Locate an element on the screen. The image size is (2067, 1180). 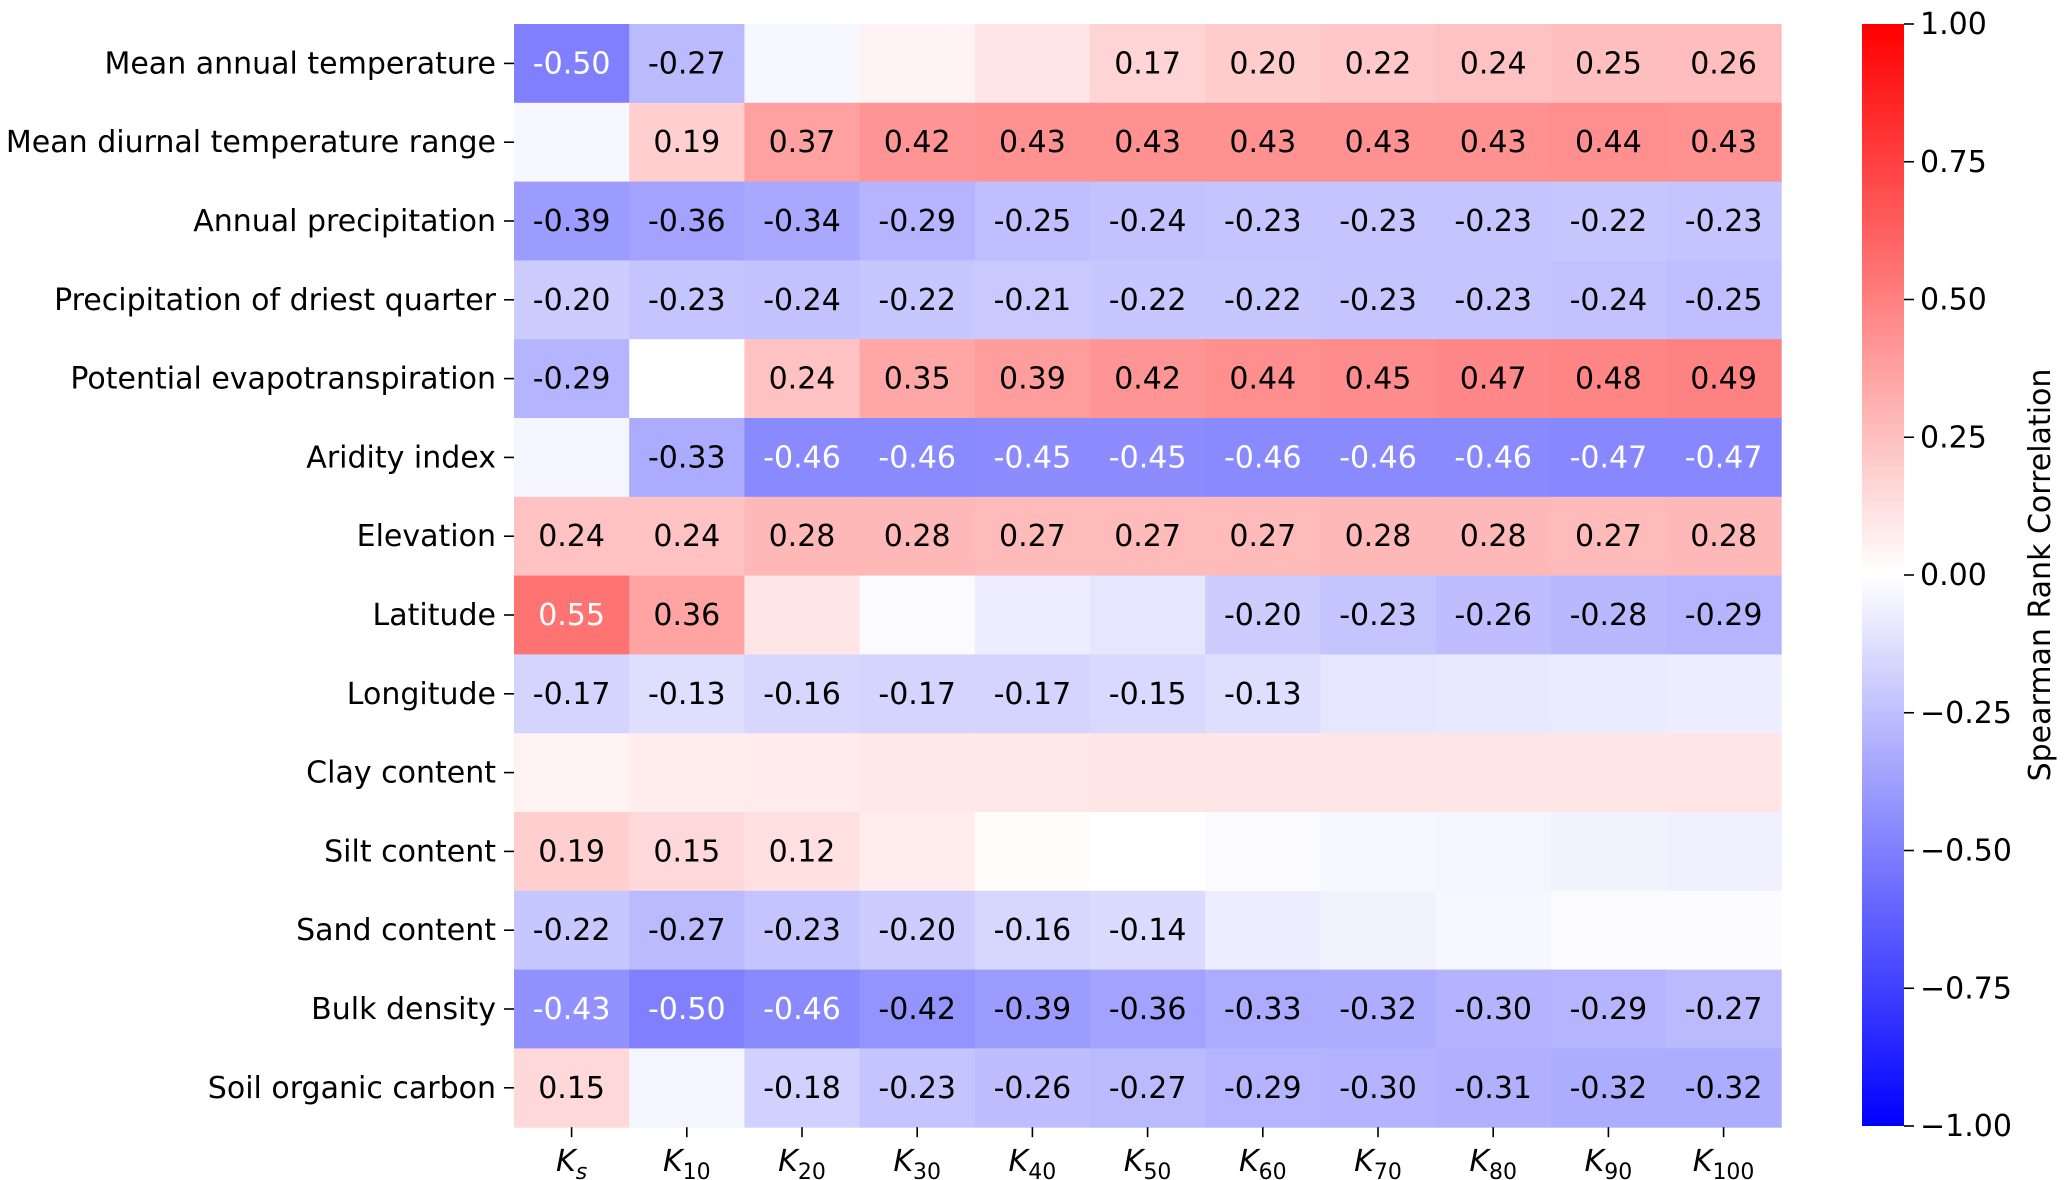
cell-value-label: -0.47 is located at coordinates (1609, 457).